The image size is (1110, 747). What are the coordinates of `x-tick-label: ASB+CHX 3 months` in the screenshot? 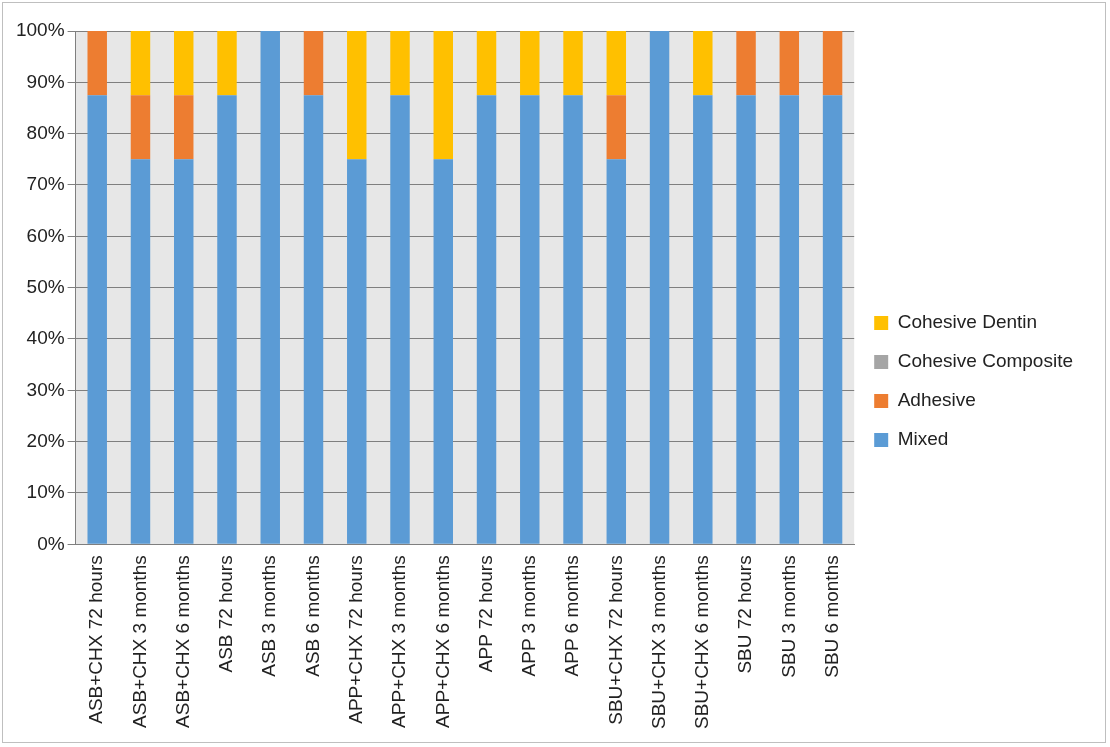 It's located at (139, 641).